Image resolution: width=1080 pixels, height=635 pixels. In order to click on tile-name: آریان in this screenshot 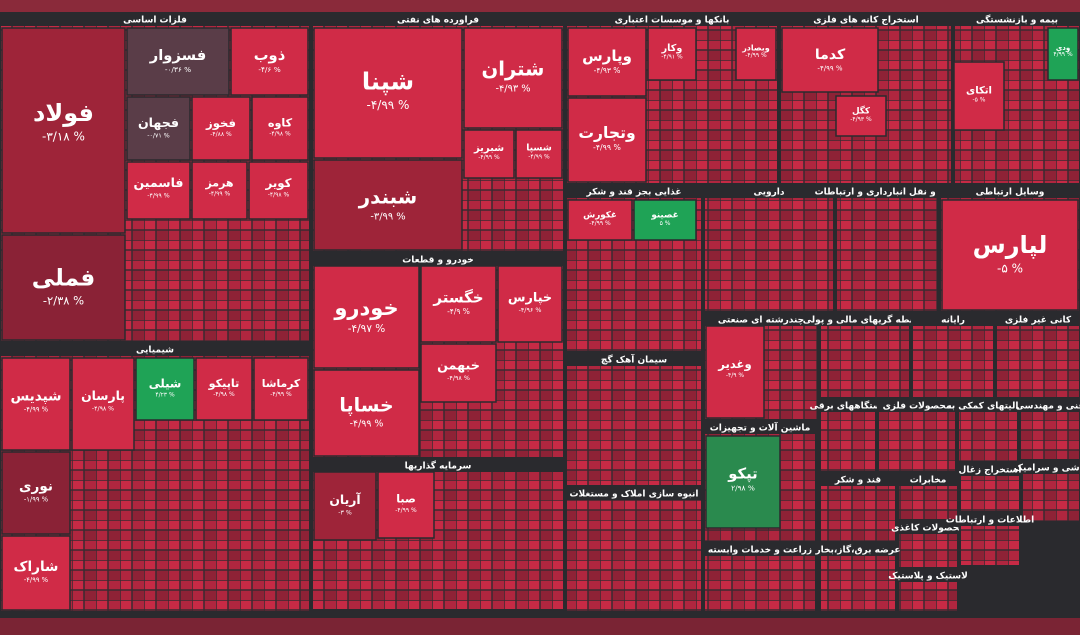, I will do `click(345, 499)`.